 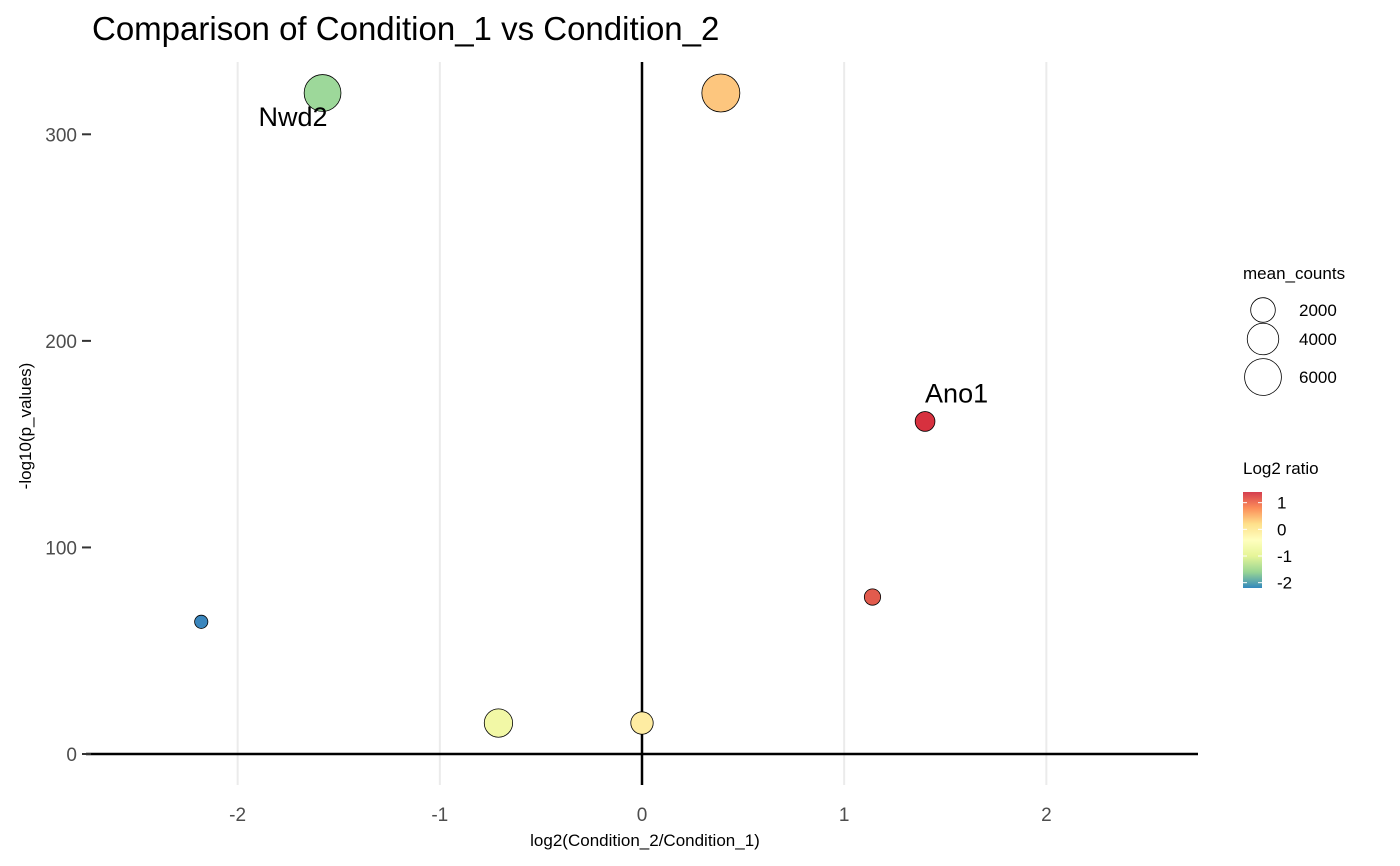 I want to click on size-legend-label: 2000, so click(x=1318, y=310).